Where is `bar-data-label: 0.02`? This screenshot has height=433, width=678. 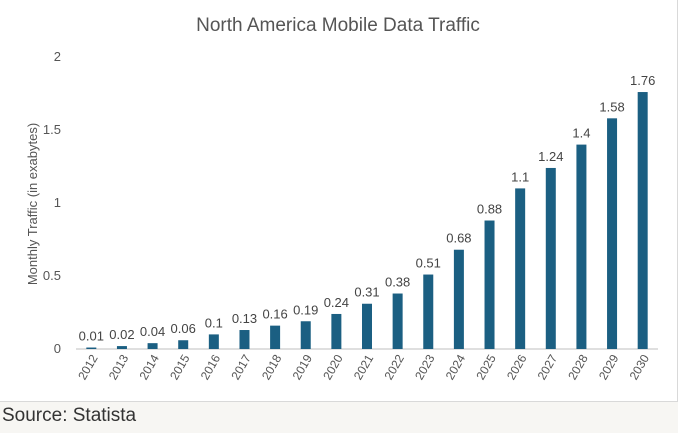
bar-data-label: 0.02 is located at coordinates (121, 334).